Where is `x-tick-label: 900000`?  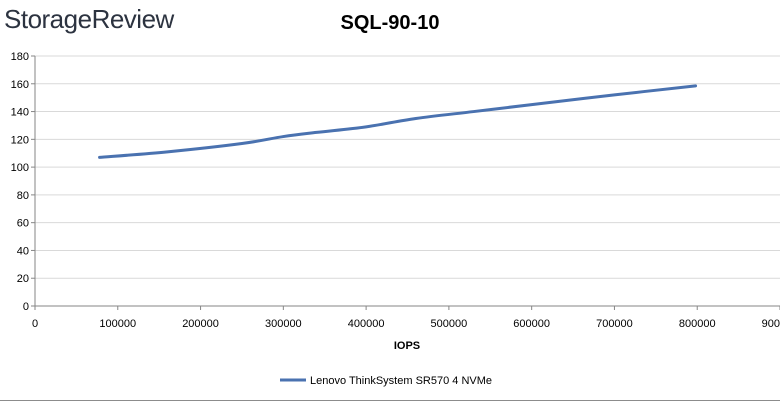 x-tick-label: 900000 is located at coordinates (771, 324).